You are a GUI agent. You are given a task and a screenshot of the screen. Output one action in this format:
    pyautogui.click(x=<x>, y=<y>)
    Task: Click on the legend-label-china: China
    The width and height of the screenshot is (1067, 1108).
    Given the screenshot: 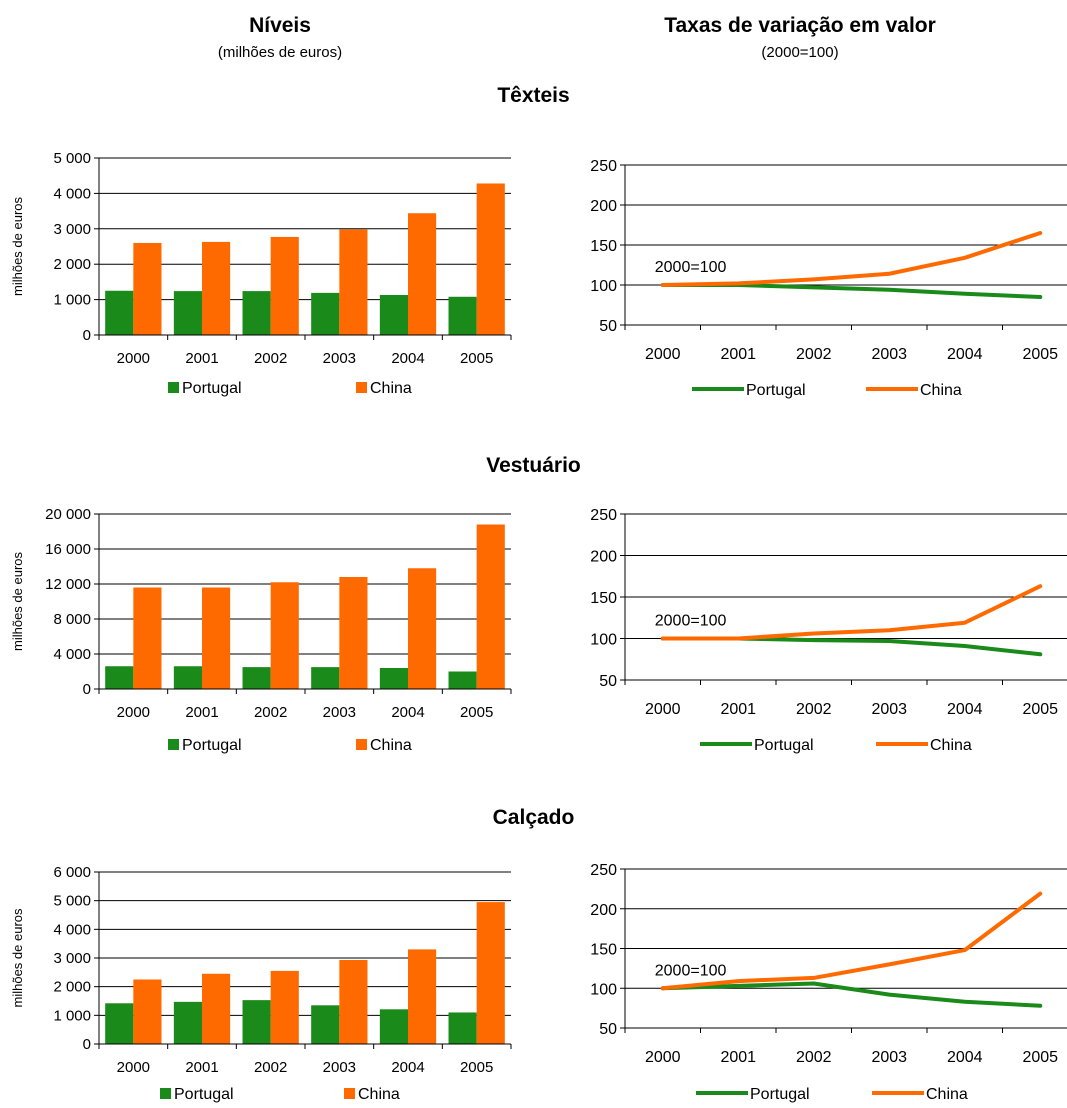 What is the action you would take?
    pyautogui.click(x=947, y=1094)
    